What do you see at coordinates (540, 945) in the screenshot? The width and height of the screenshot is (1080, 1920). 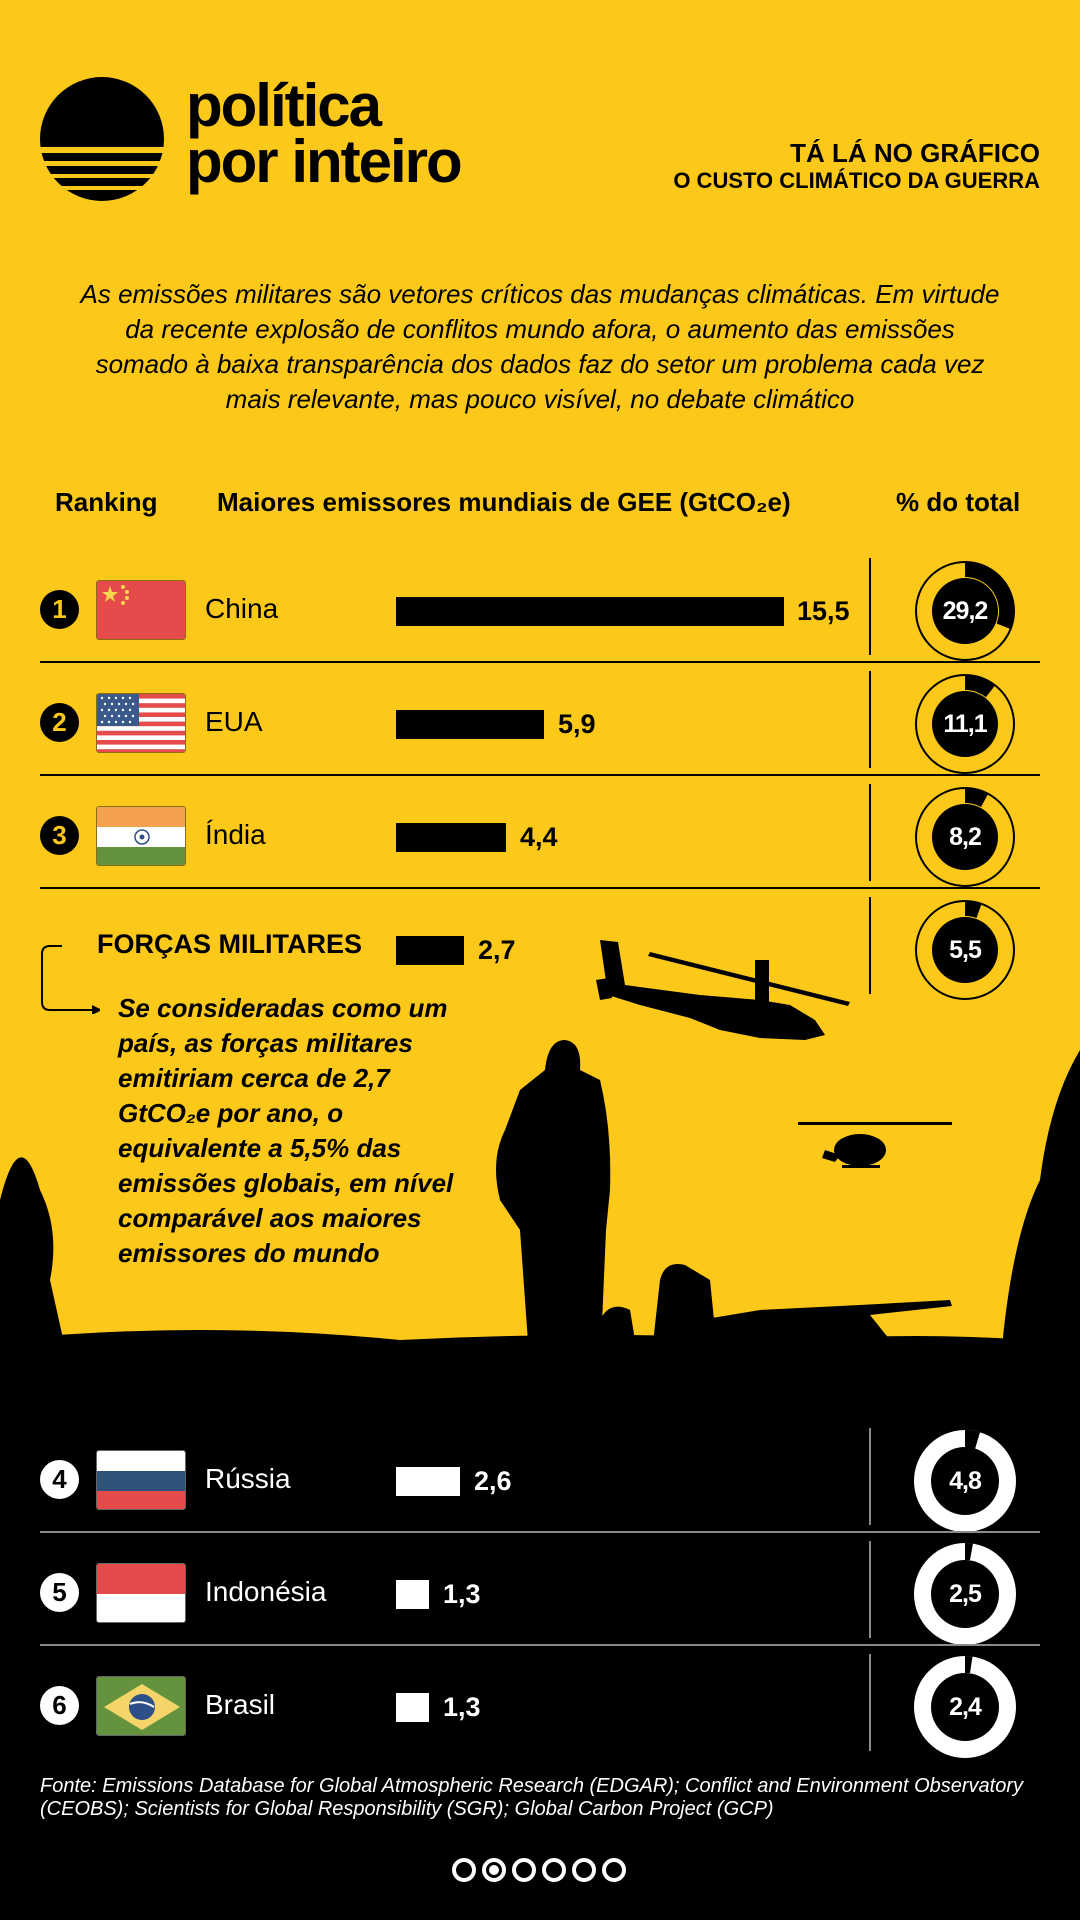 I see `table-row-military: 2,7 5,5` at bounding box center [540, 945].